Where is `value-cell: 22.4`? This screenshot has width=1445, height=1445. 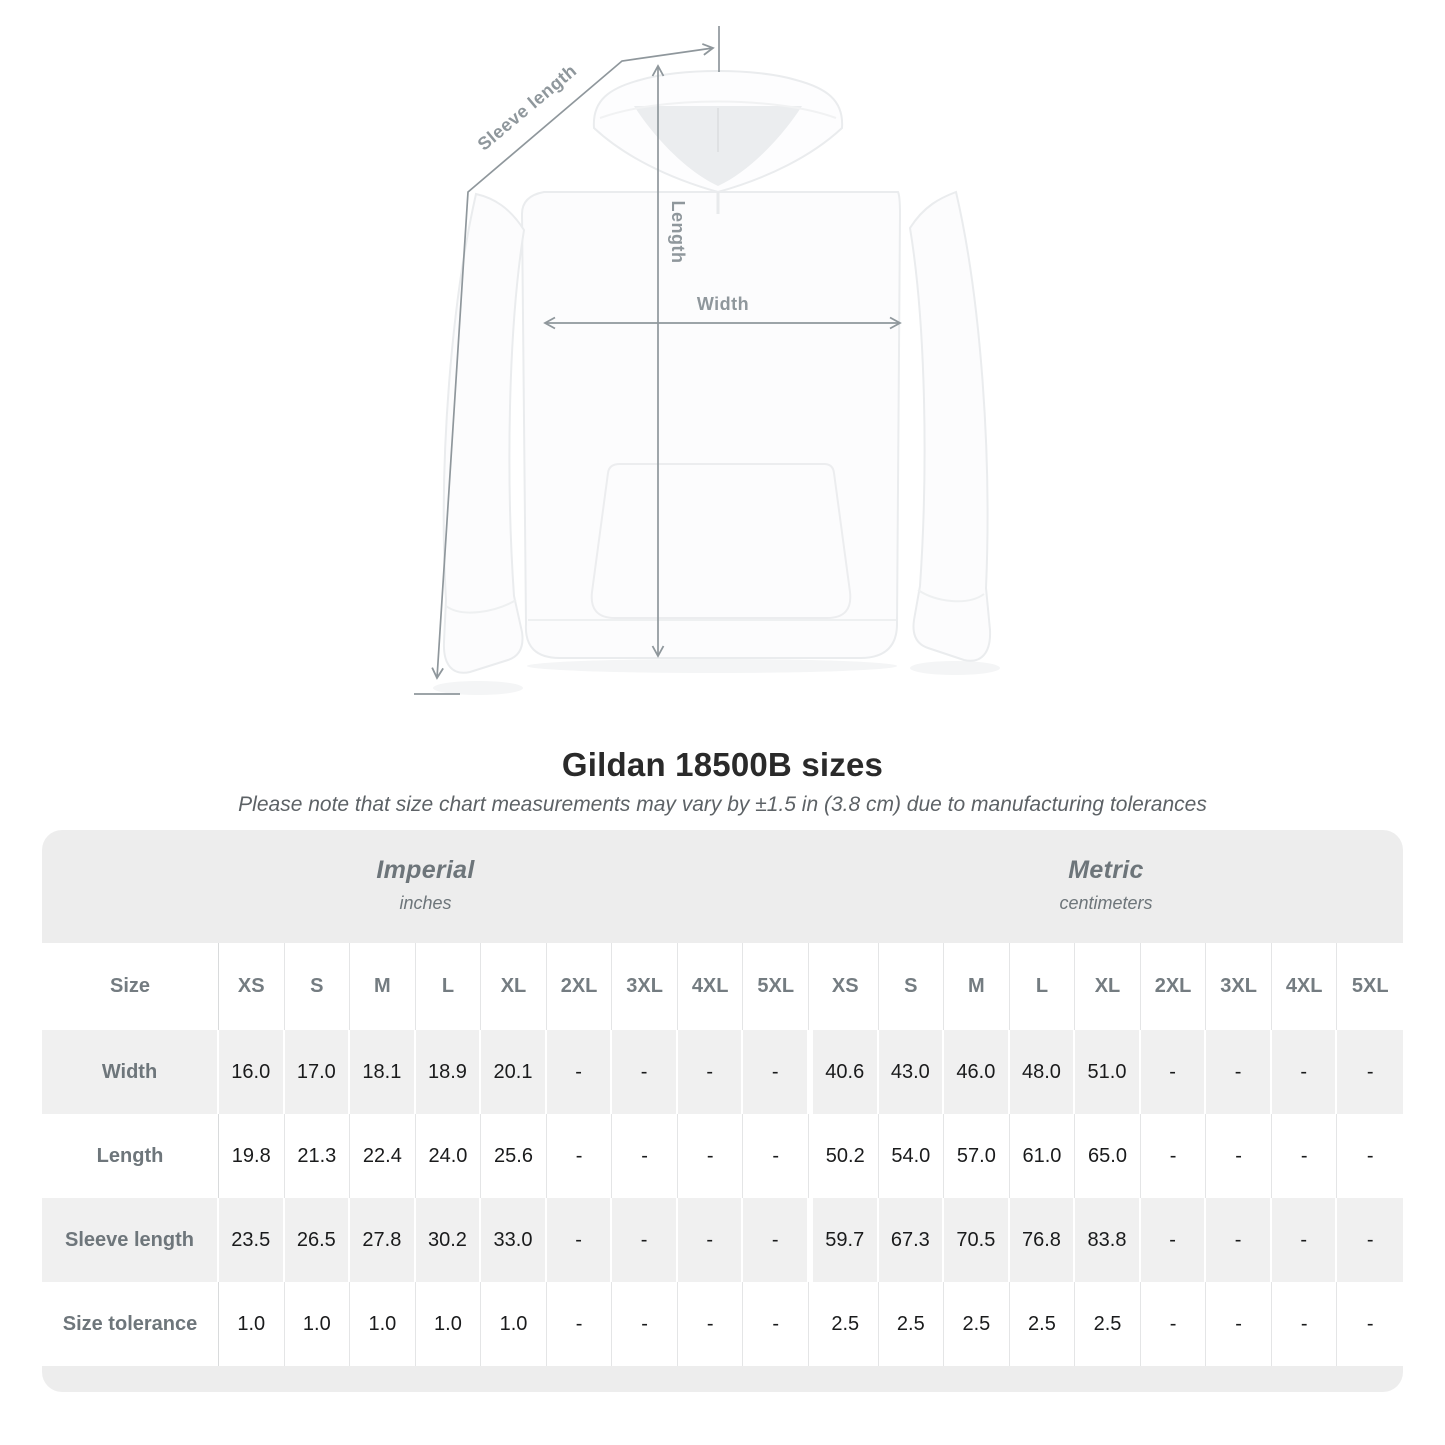 value-cell: 22.4 is located at coordinates (383, 1156).